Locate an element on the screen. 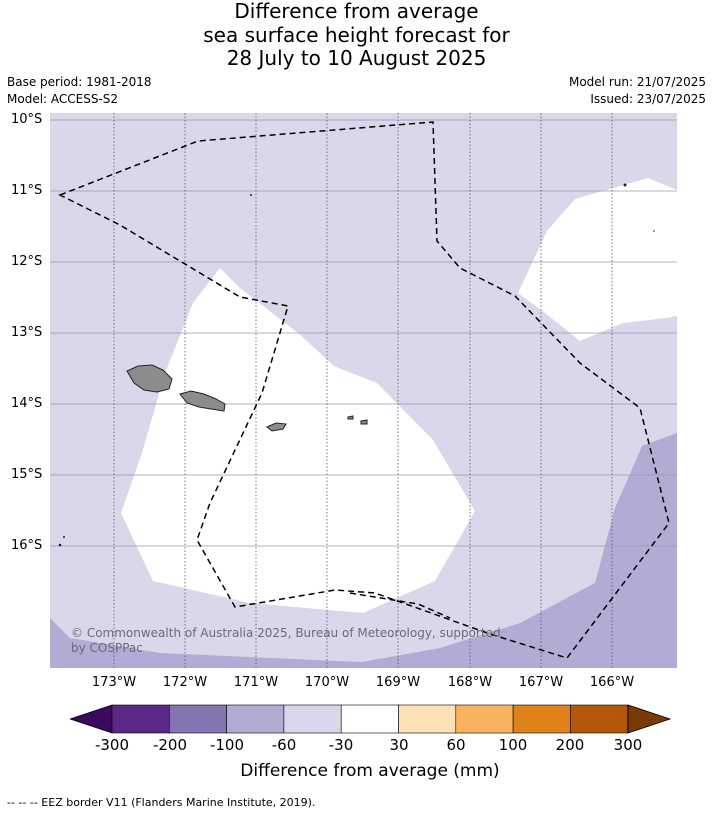 The width and height of the screenshot is (713, 816). colorbar-tick-neg200: -200 is located at coordinates (170, 745).